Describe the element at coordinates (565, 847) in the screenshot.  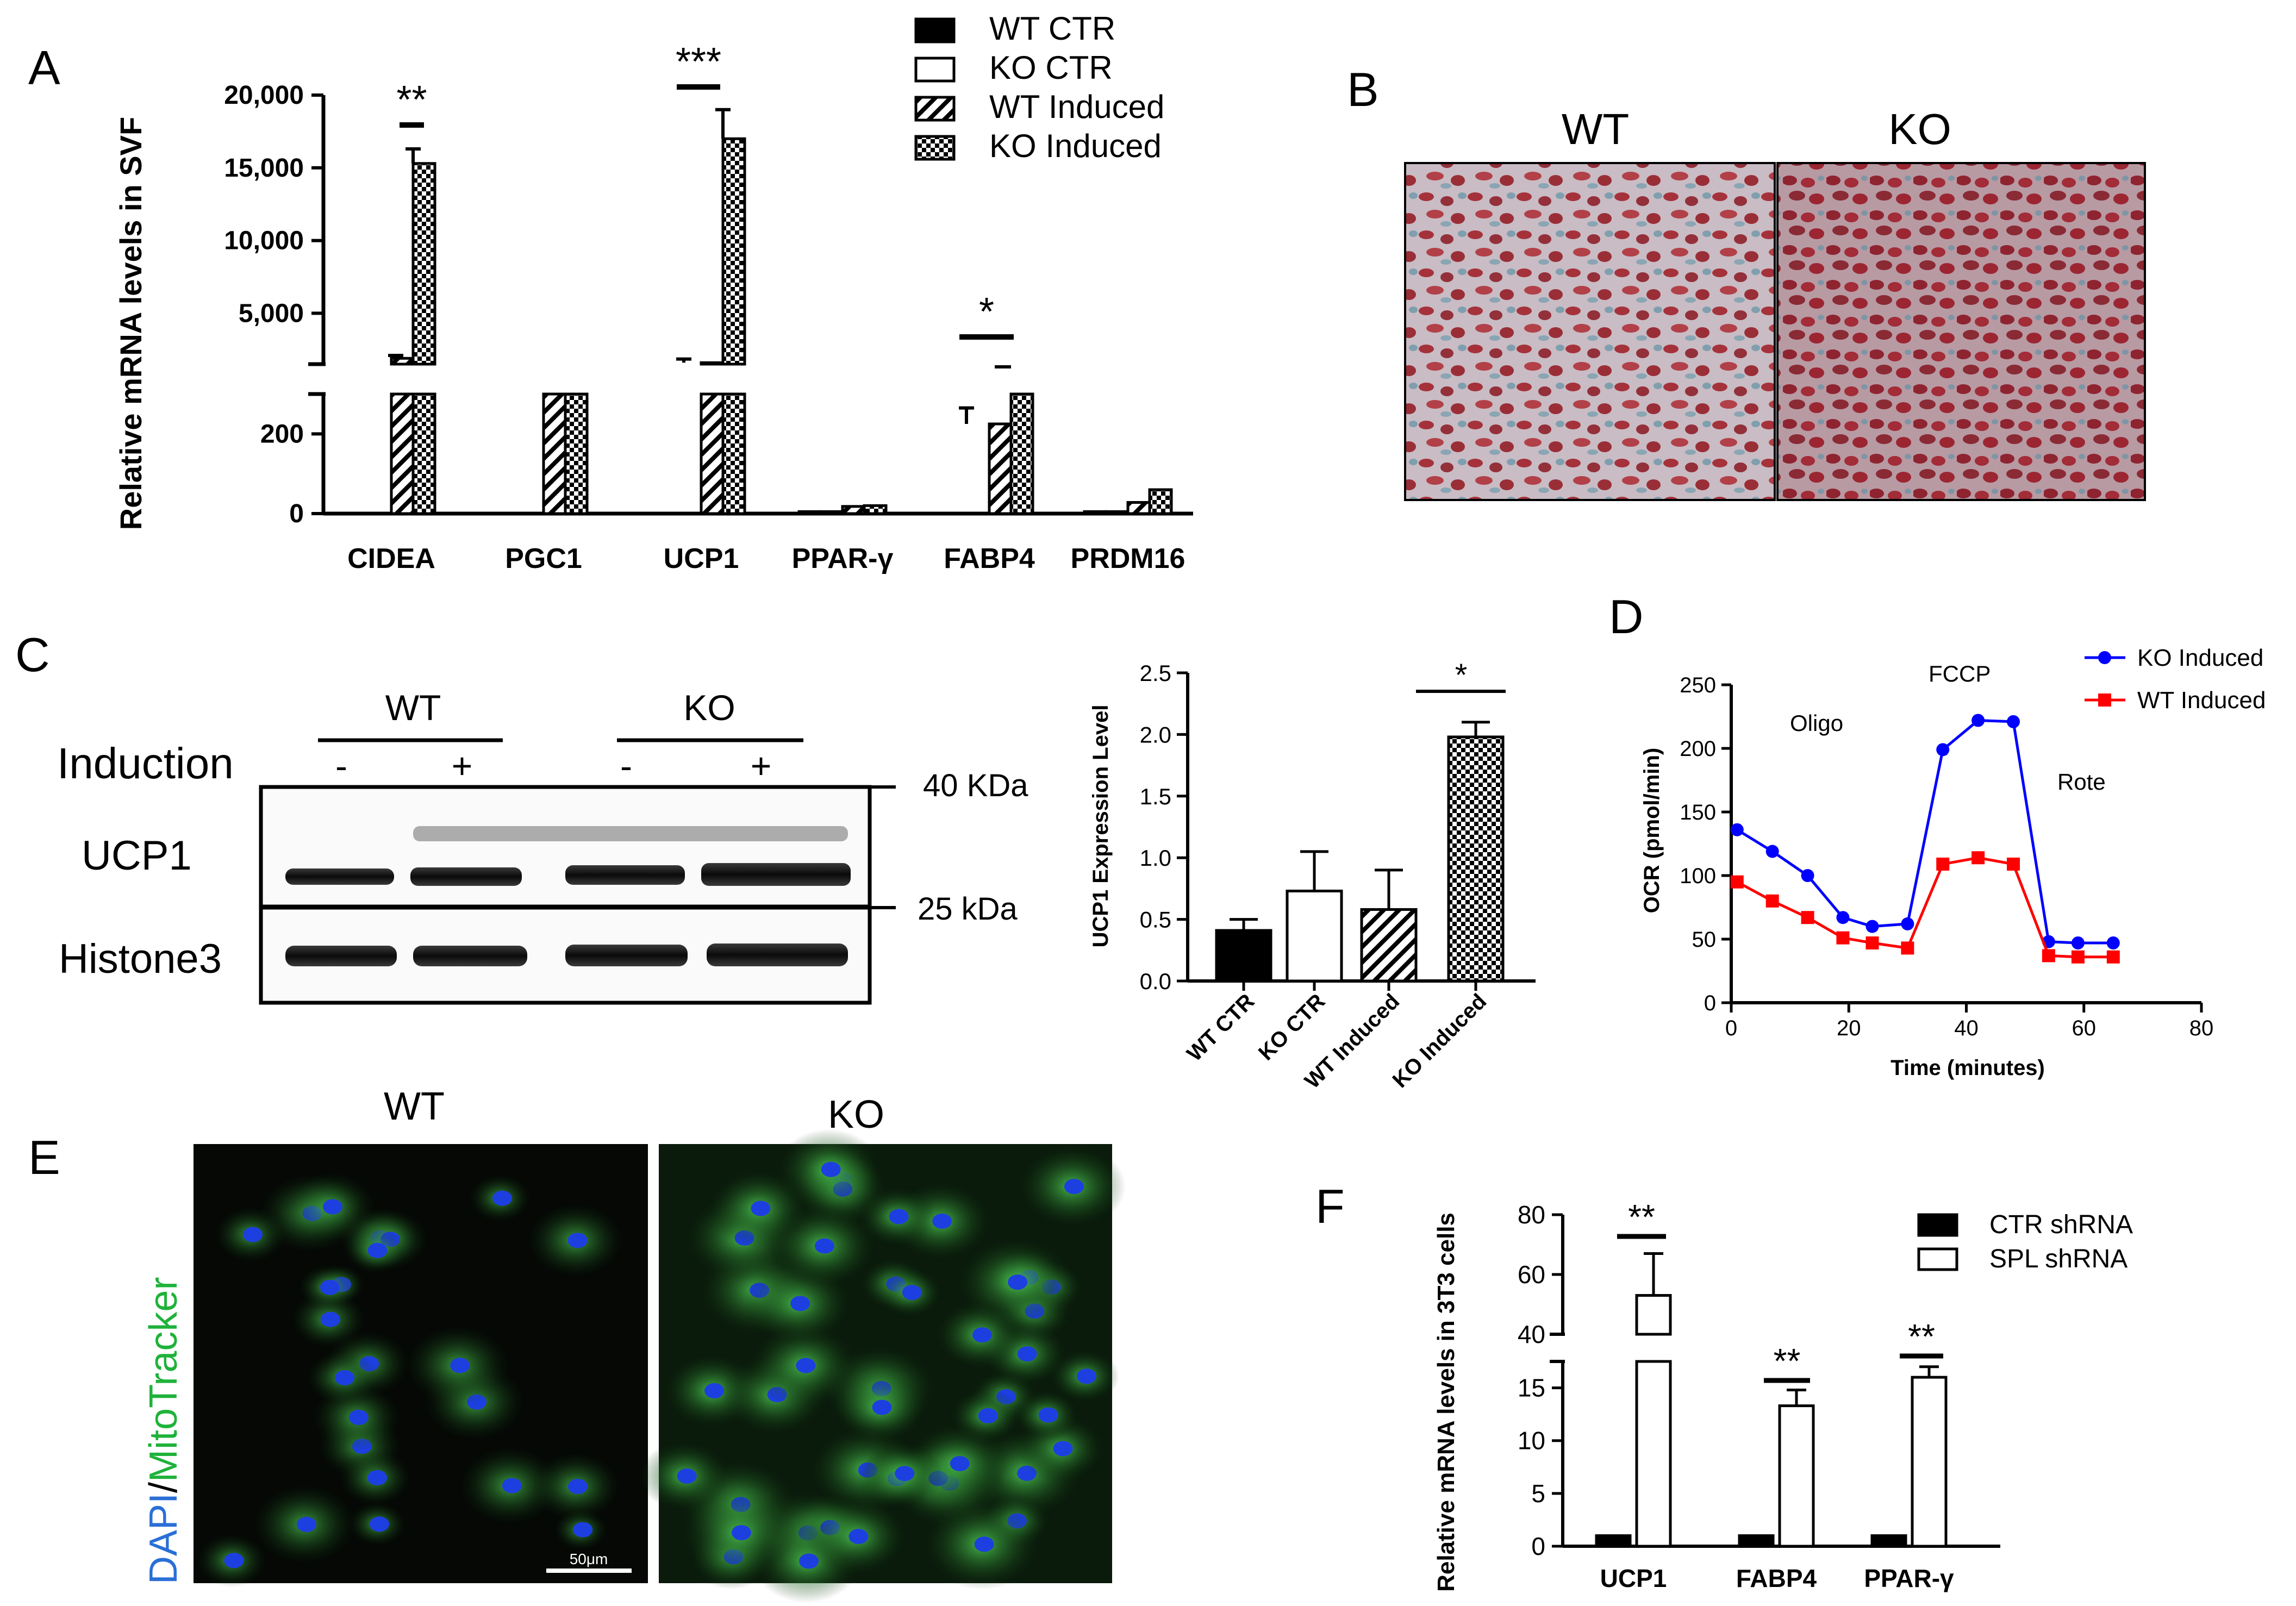
I see `blot-frame-ucp1` at that location.